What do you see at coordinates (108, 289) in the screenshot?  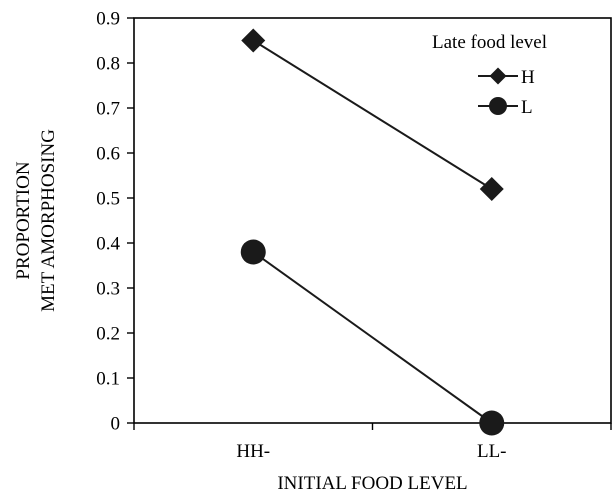 I see `y-tick-label: 0.3` at bounding box center [108, 289].